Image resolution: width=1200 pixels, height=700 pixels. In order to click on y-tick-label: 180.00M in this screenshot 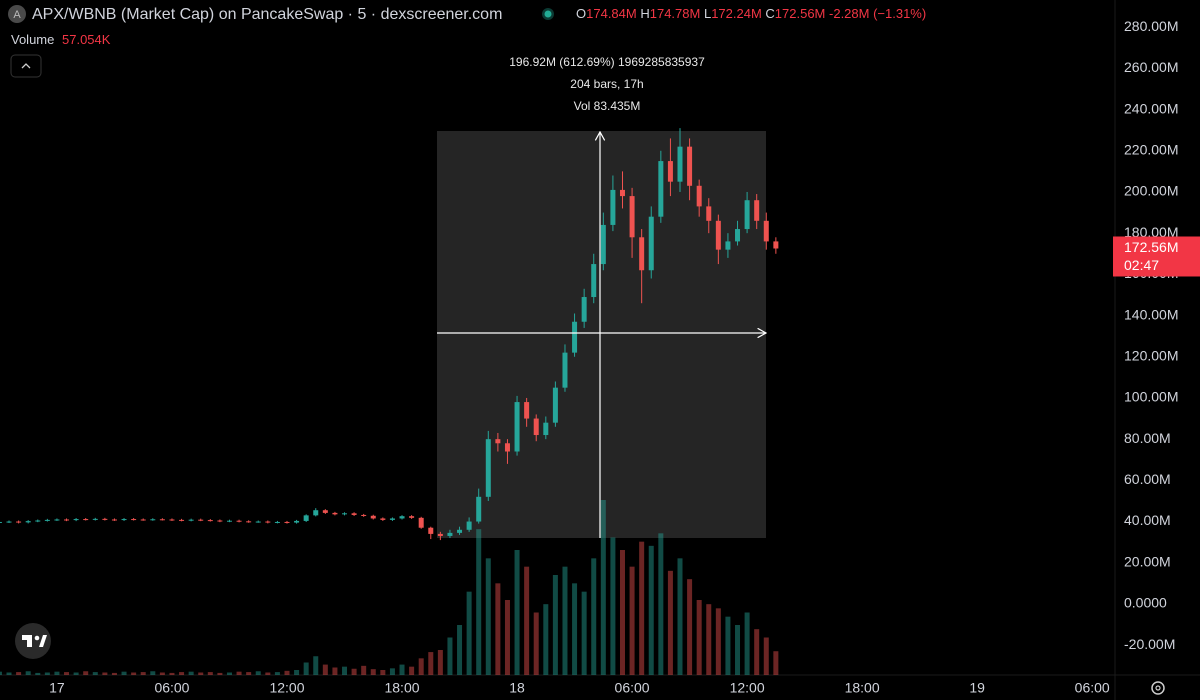, I will do `click(1151, 232)`.